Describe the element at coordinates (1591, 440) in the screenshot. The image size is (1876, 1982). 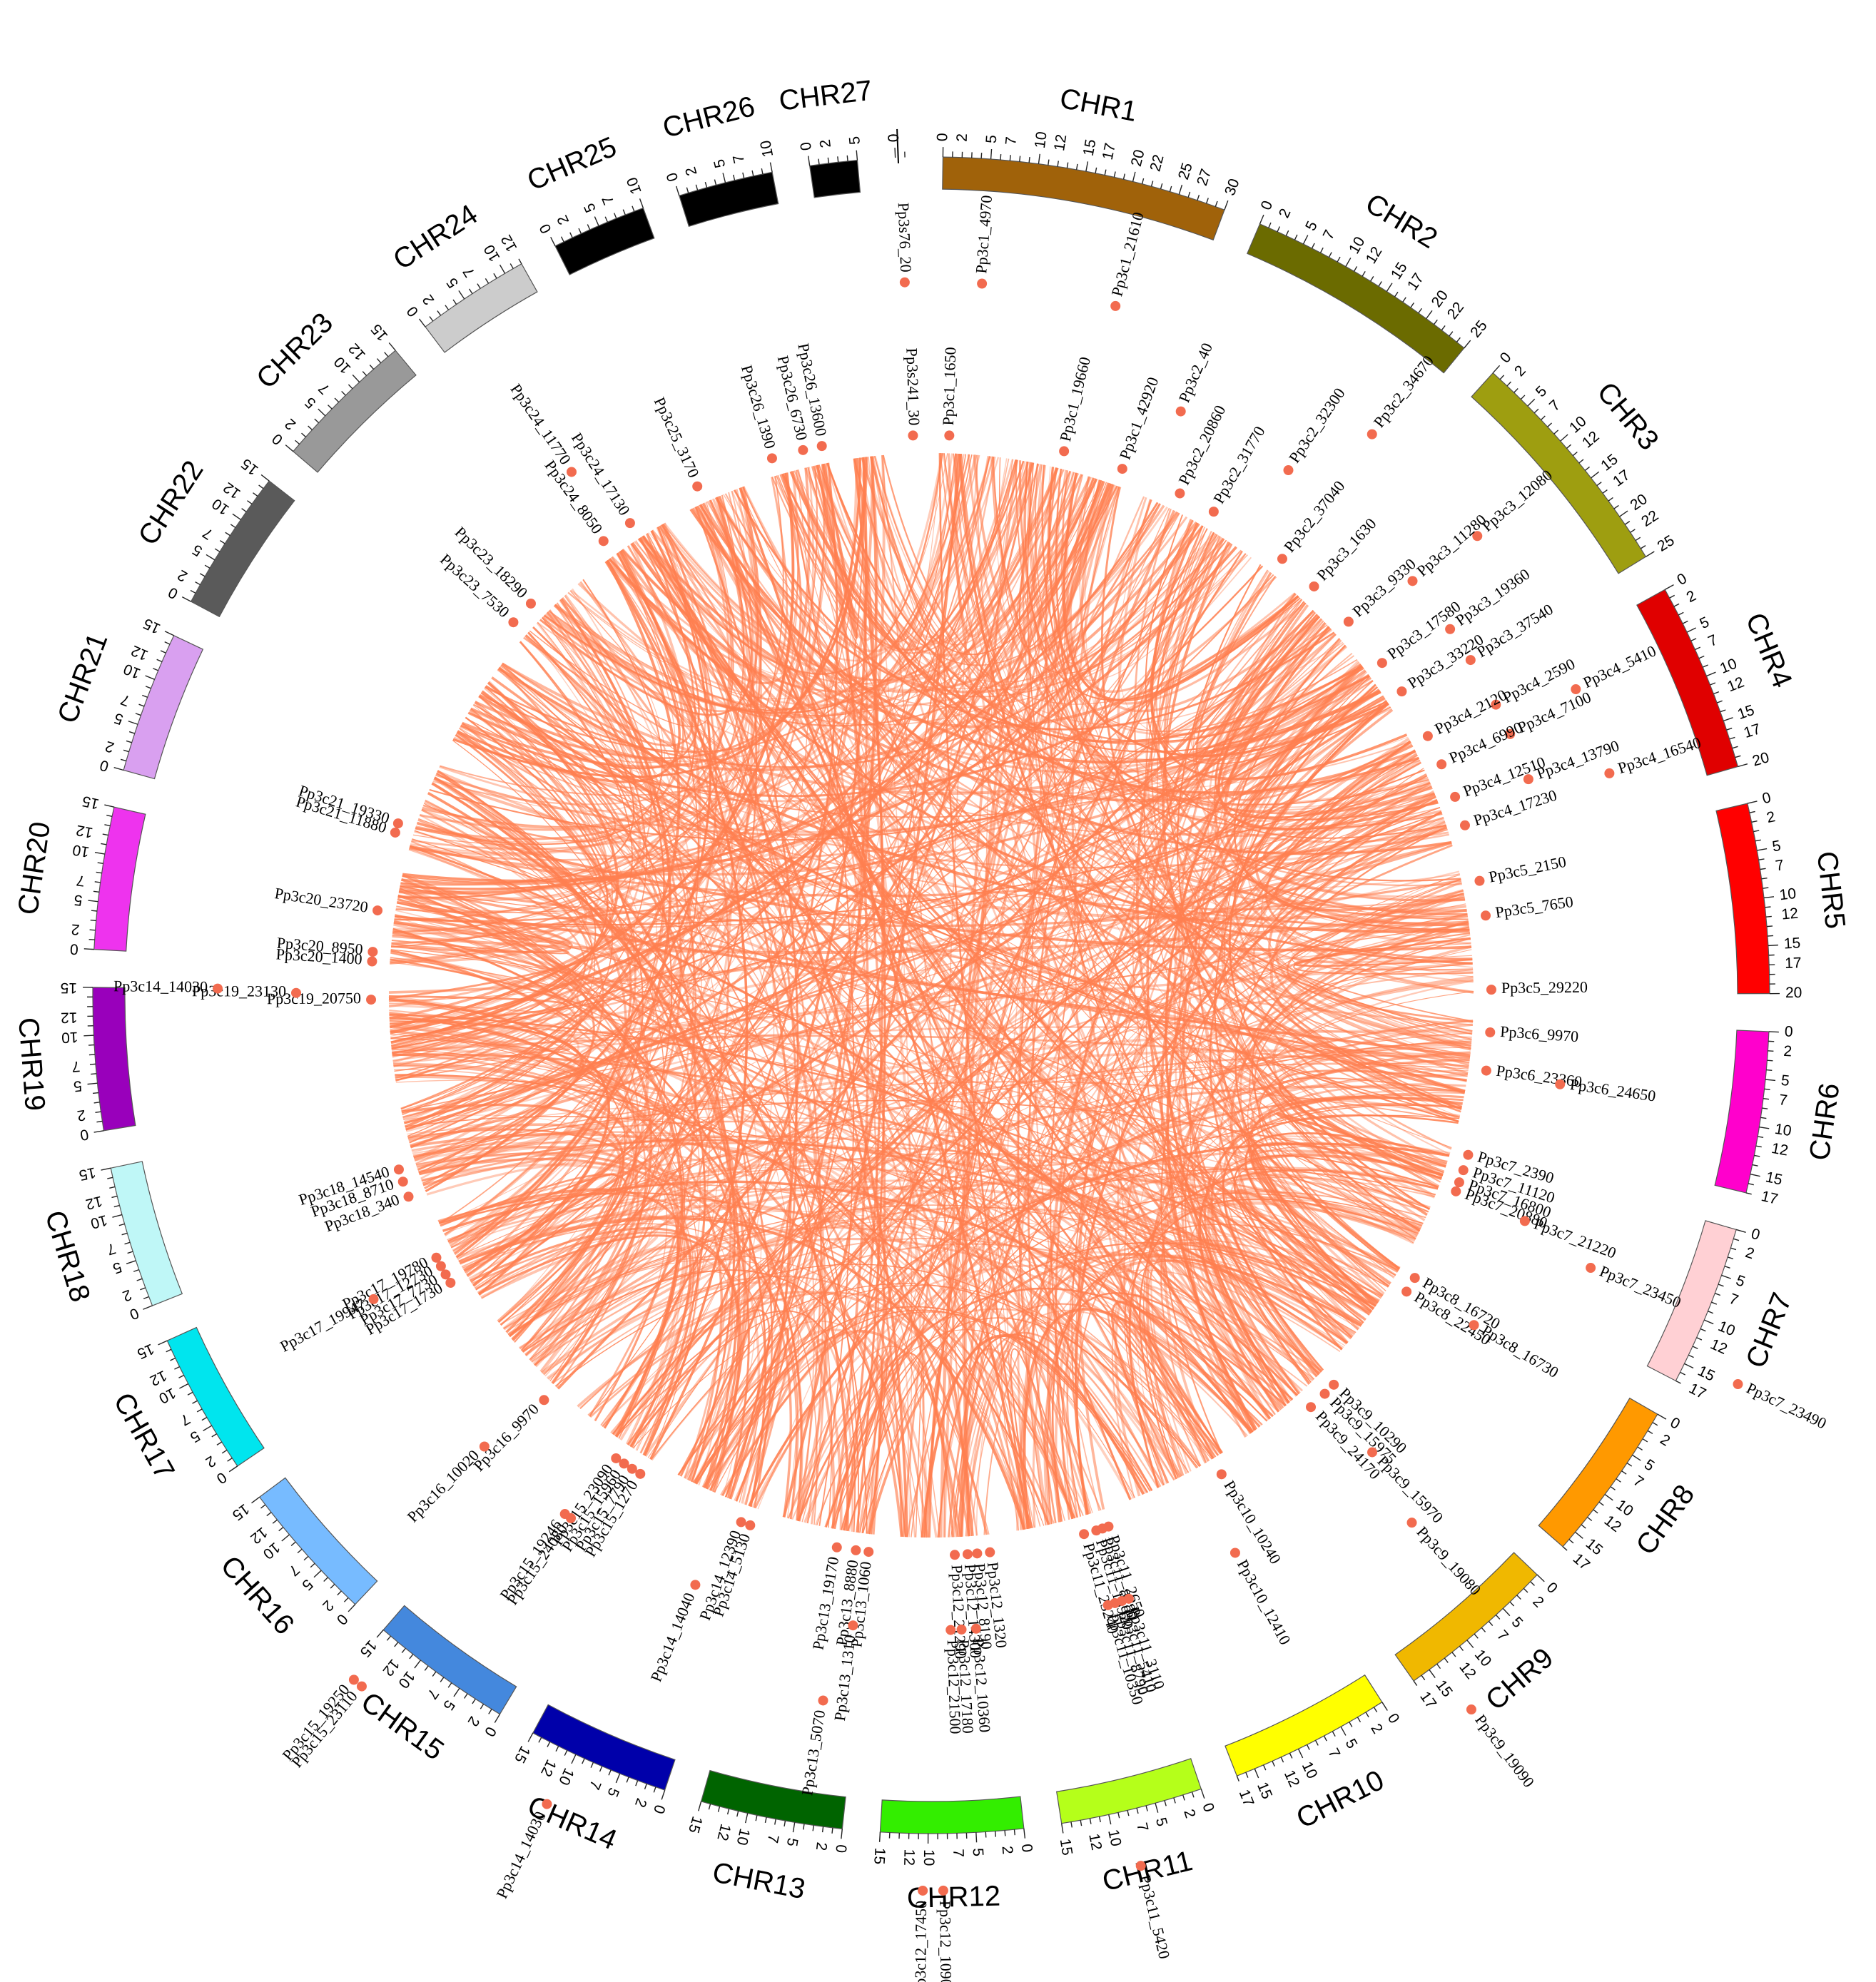
I see `tick-label: 12` at that location.